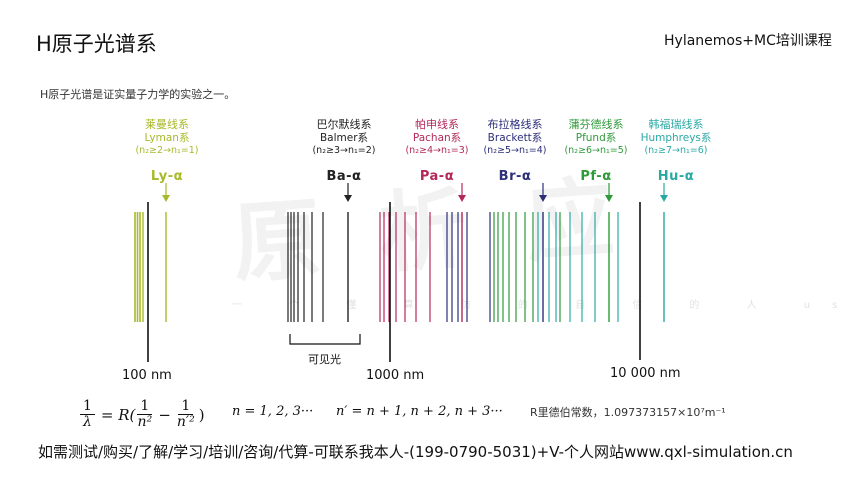 This screenshot has height=484, width=860. I want to click on series-name-zh: 韩福瑞线系, so click(676, 124).